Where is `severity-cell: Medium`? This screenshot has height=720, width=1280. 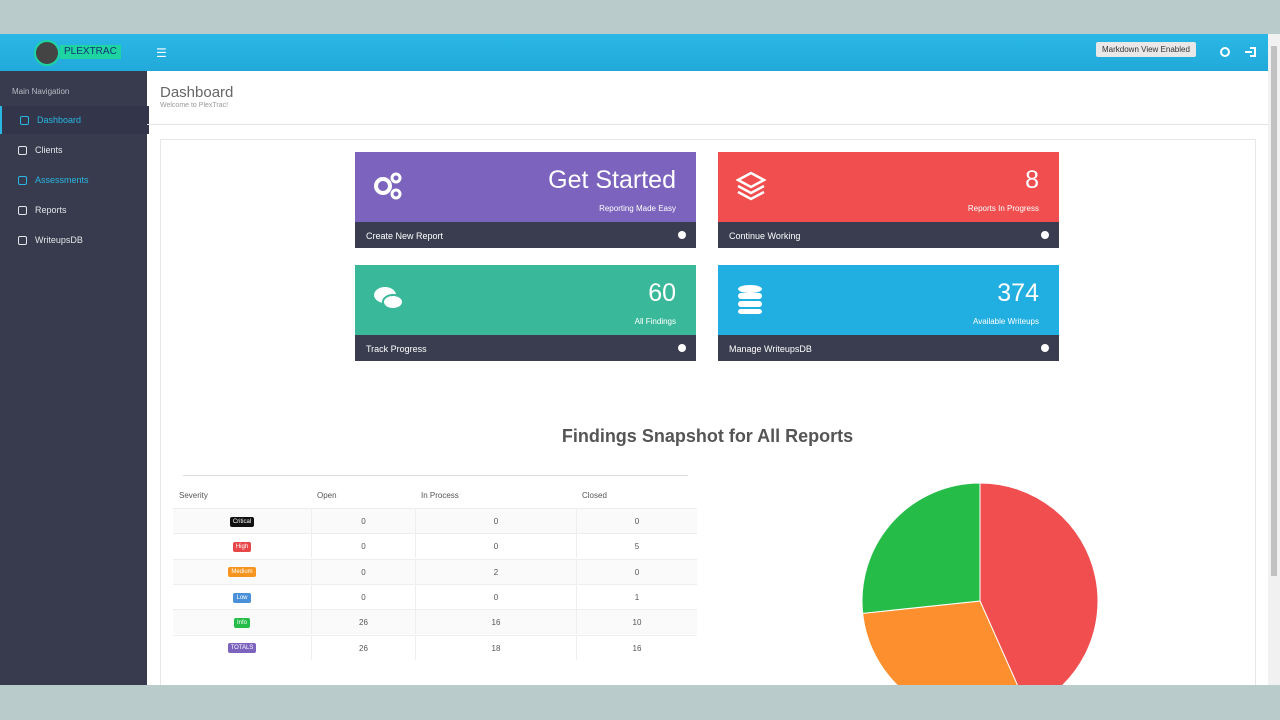
severity-cell: Medium is located at coordinates (242, 571).